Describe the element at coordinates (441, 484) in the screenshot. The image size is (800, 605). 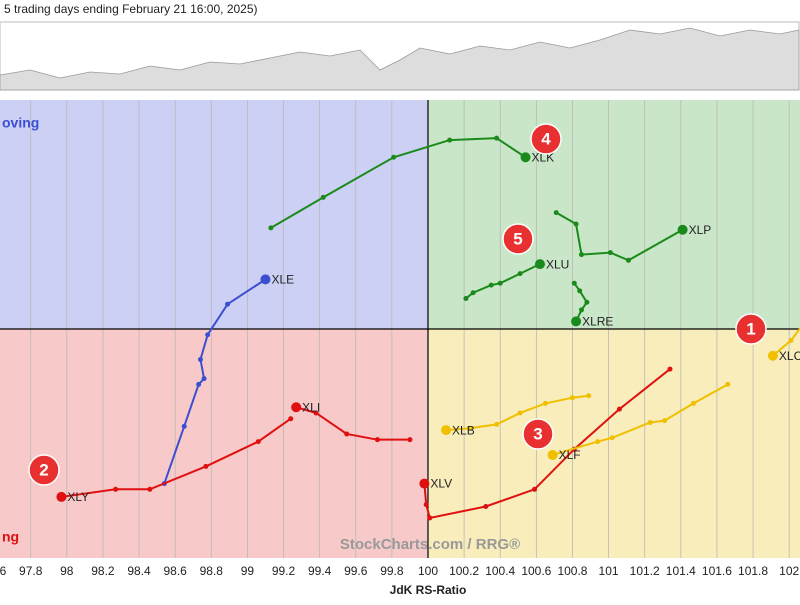
I see `series-label: XLV` at that location.